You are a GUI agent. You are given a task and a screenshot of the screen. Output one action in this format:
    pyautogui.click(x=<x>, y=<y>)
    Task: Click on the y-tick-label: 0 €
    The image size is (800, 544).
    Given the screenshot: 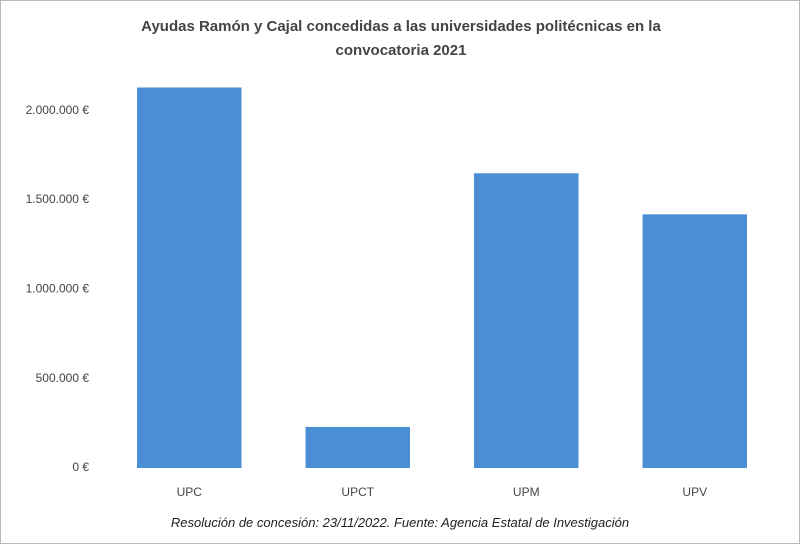 What is the action you would take?
    pyautogui.click(x=80, y=467)
    